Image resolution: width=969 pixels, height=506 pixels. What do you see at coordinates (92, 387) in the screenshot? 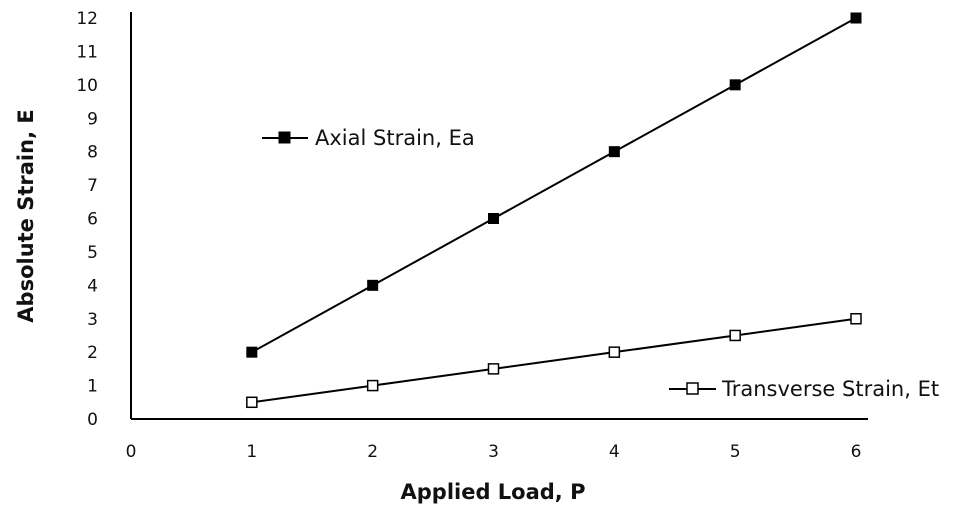
I see `y-tick-label: 1` at bounding box center [92, 387].